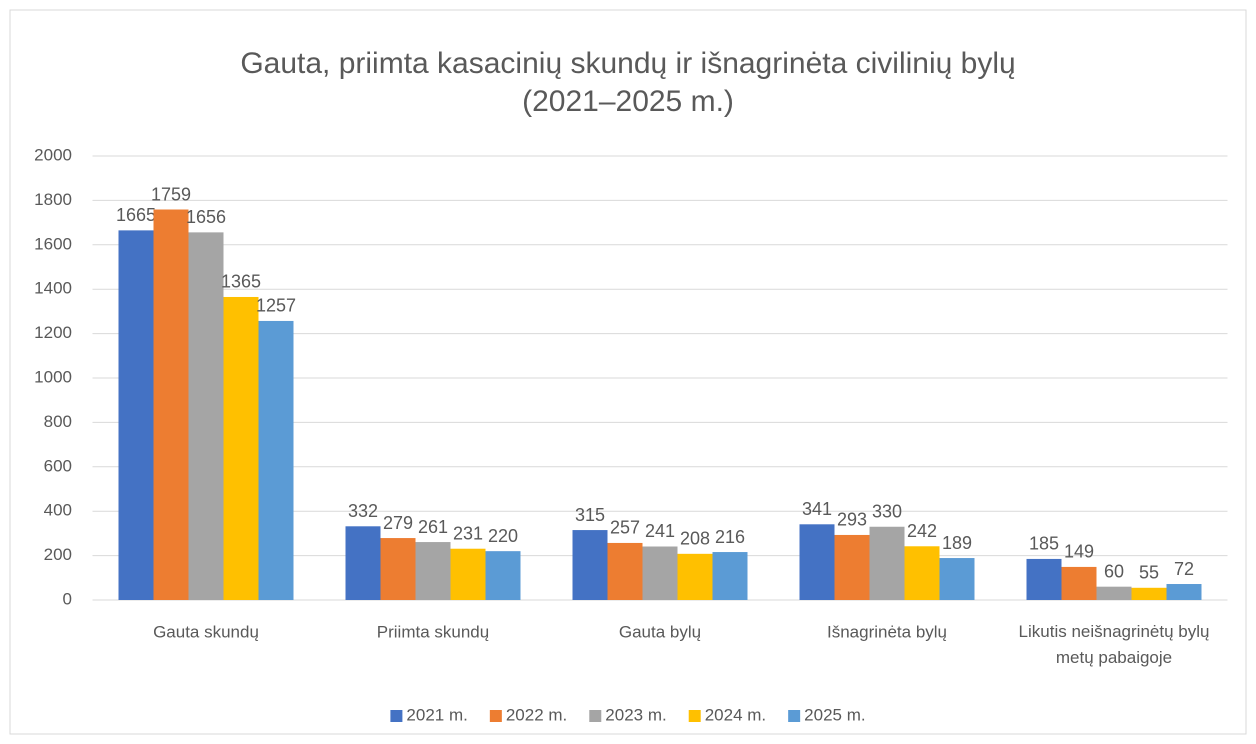 This screenshot has height=744, width=1256. I want to click on x-tick-label-line: metų pabaigoje, so click(1114, 657).